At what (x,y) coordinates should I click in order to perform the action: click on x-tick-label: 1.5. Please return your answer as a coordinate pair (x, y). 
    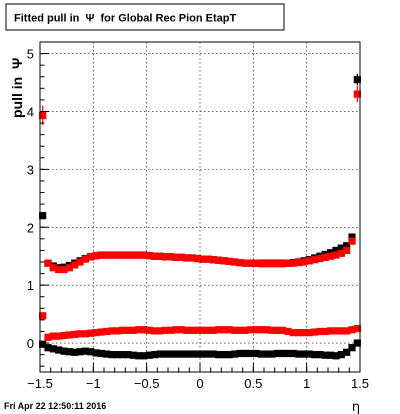
    Looking at the image, I should click on (360, 383).